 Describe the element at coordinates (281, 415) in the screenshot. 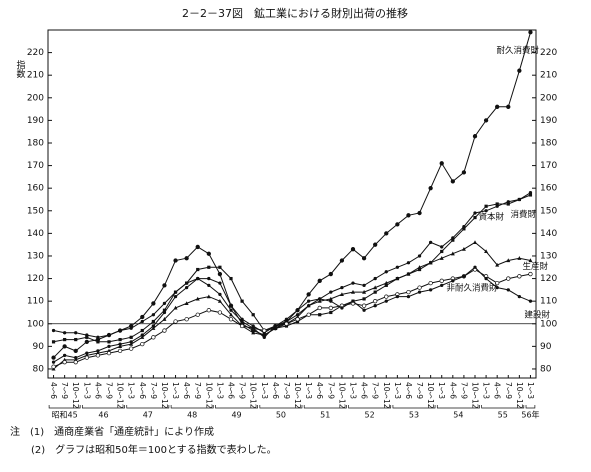

I see `year-label: 50` at that location.